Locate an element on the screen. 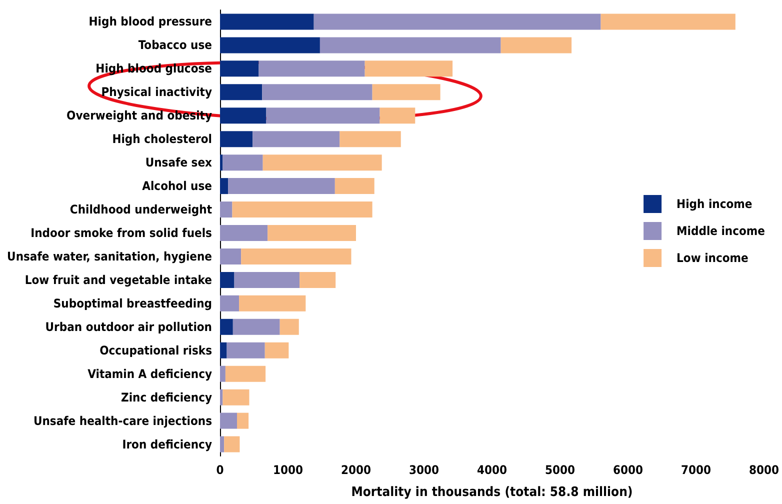 The width and height of the screenshot is (782, 504). y-tick-label: Unsafe sex is located at coordinates (178, 163).